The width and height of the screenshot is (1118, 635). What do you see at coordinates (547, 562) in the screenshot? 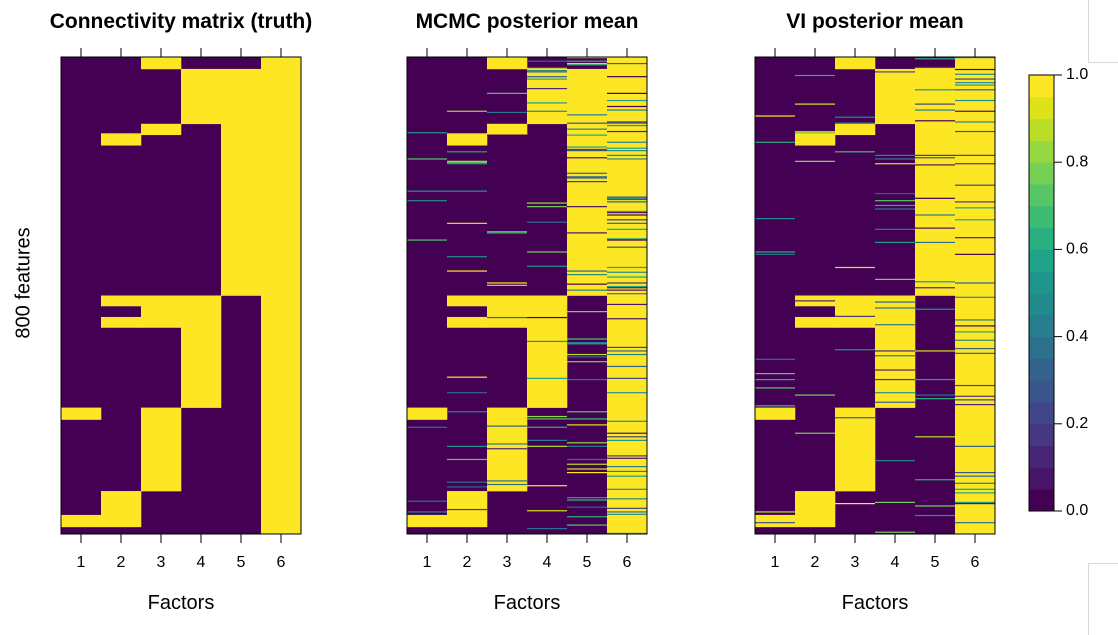
I see `x-tick-label: 4` at bounding box center [547, 562].